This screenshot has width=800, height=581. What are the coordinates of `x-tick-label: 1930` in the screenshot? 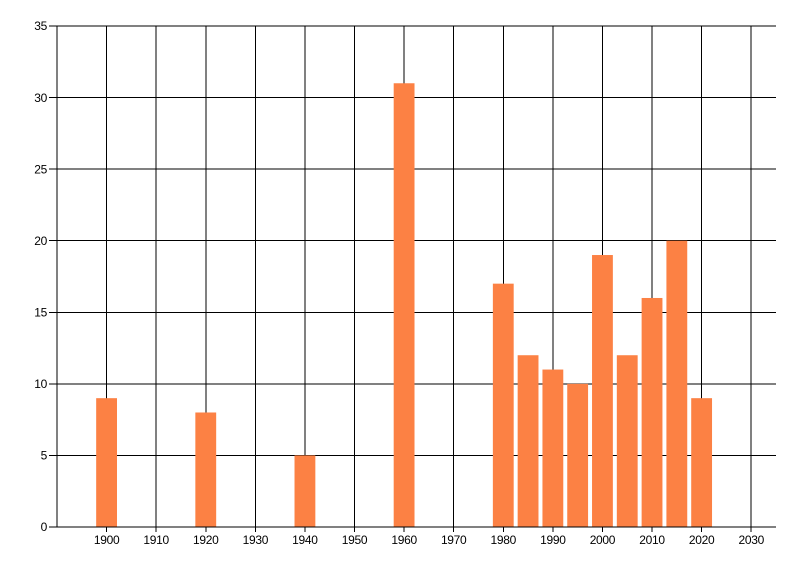 It's located at (256, 540).